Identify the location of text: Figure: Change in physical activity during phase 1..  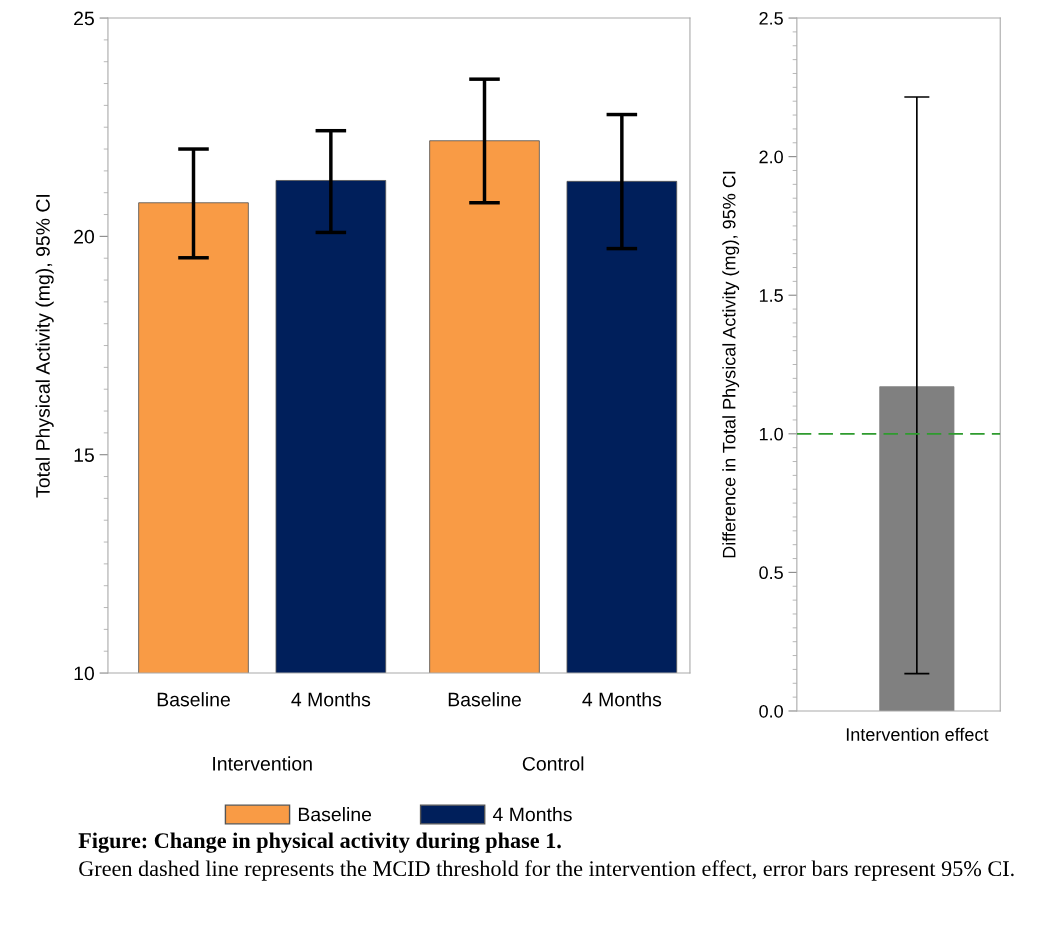
(319, 842).